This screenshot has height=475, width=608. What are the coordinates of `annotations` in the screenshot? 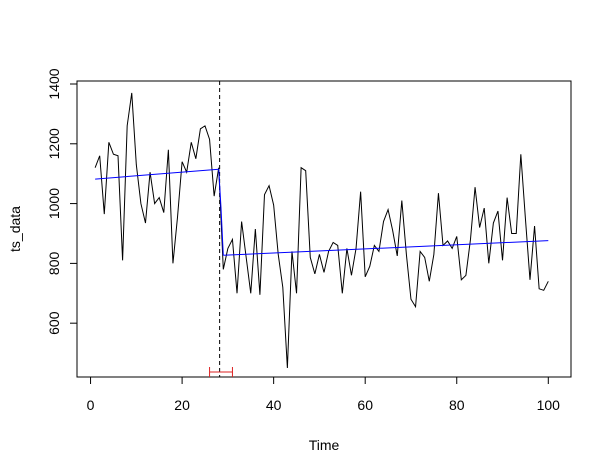 It's located at (221, 229).